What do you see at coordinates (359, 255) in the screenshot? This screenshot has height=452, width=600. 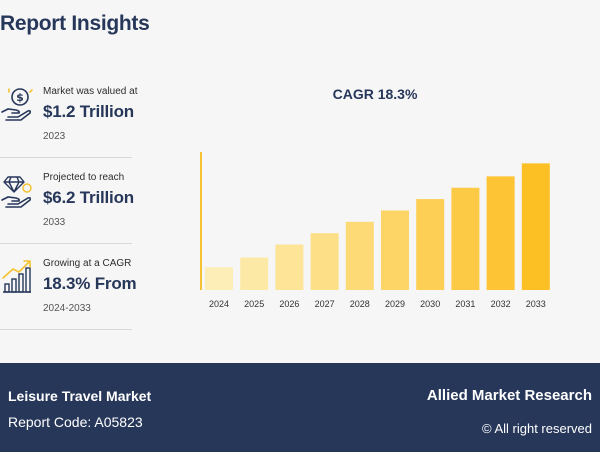 I see `bar-2028` at bounding box center [359, 255].